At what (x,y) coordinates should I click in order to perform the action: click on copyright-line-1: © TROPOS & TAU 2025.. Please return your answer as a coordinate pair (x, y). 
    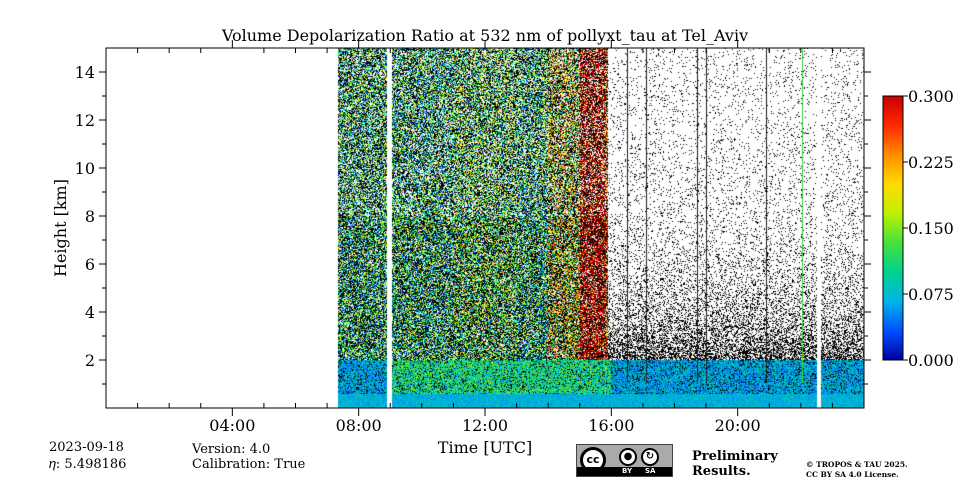
    Looking at the image, I should click on (857, 464).